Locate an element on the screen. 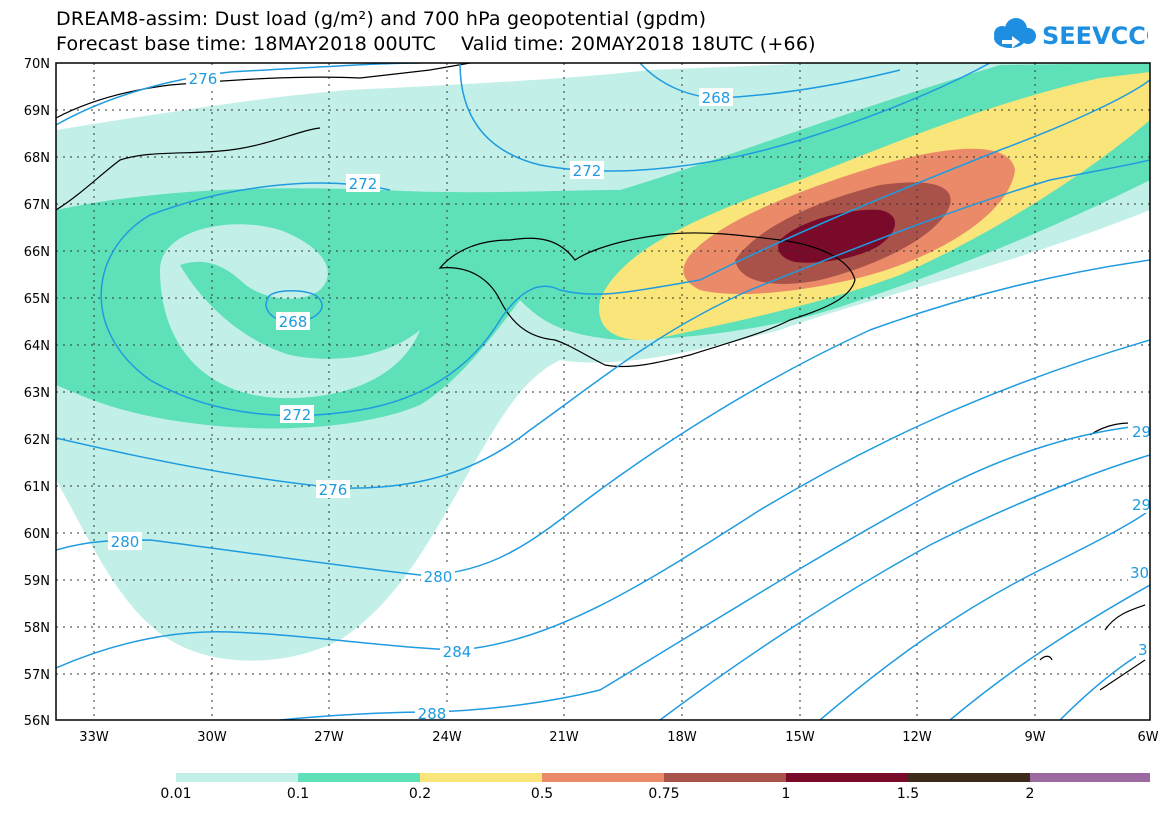 Image resolution: width=1175 pixels, height=815 pixels. contour-label: 3 is located at coordinates (1143, 649).